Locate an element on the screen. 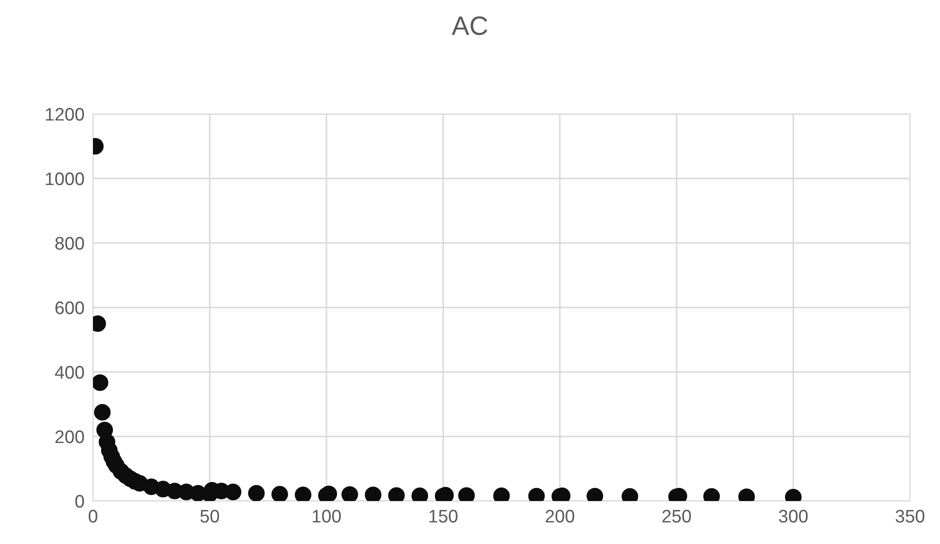  y-tick-label: 1200 is located at coordinates (65, 114).